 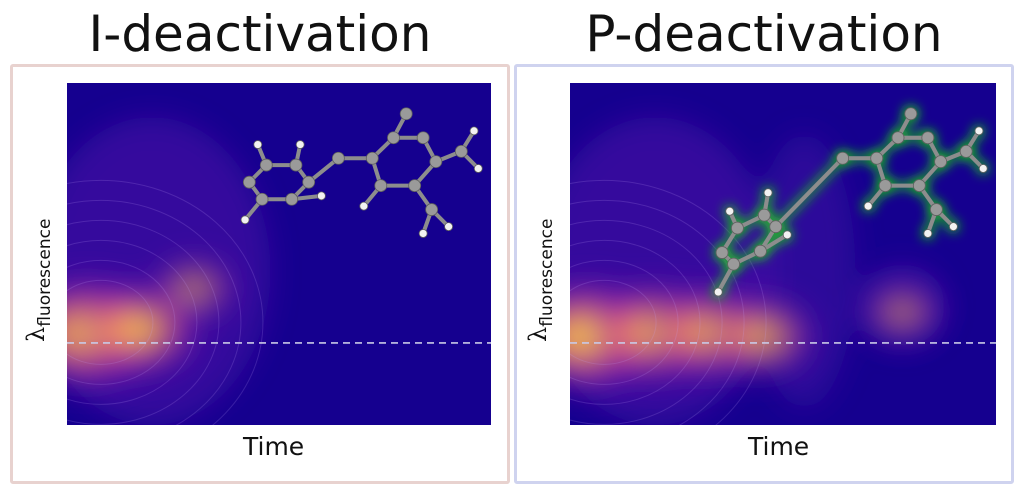 What do you see at coordinates (764, 34) in the screenshot?
I see `panel-title-p-deactivation: P-deactivation` at bounding box center [764, 34].